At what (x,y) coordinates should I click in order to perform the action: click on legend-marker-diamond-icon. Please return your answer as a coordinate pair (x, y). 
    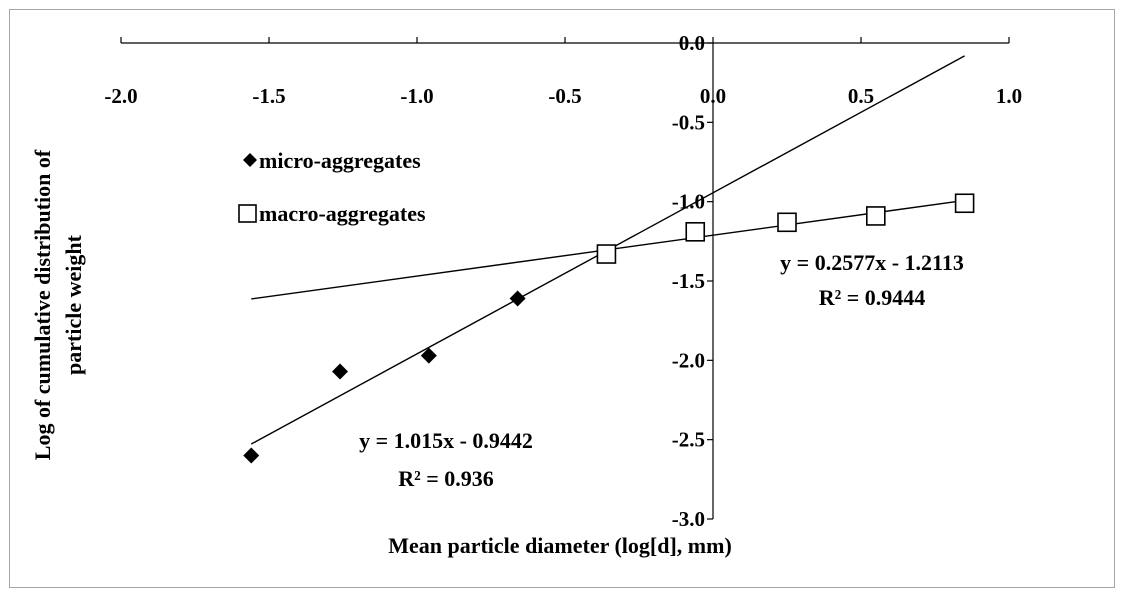
    Looking at the image, I should click on (250, 160).